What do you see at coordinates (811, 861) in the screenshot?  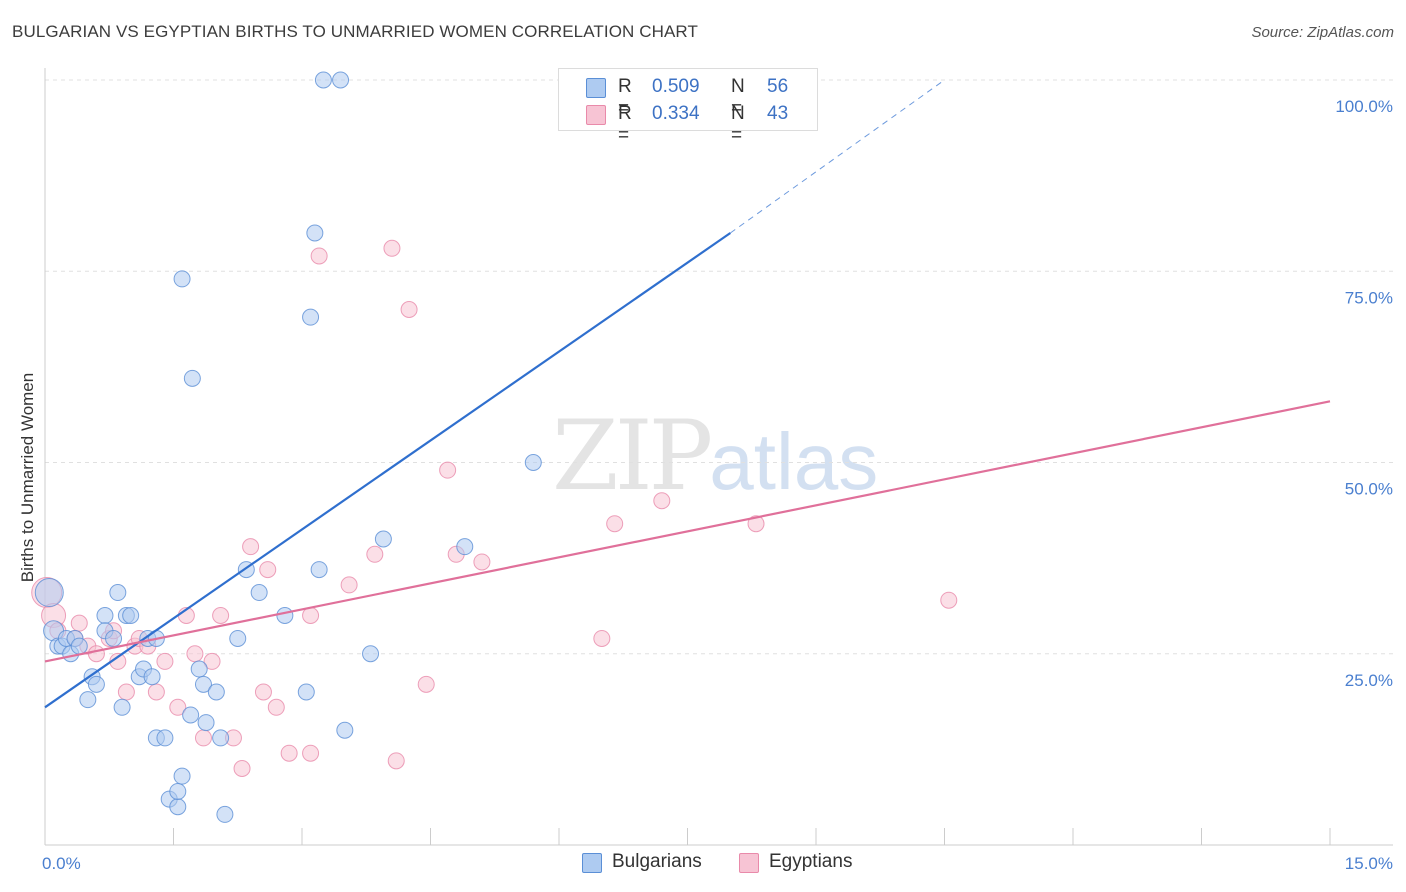 I see `bottom-legend-label-egyptians: Egyptians` at bounding box center [811, 861].